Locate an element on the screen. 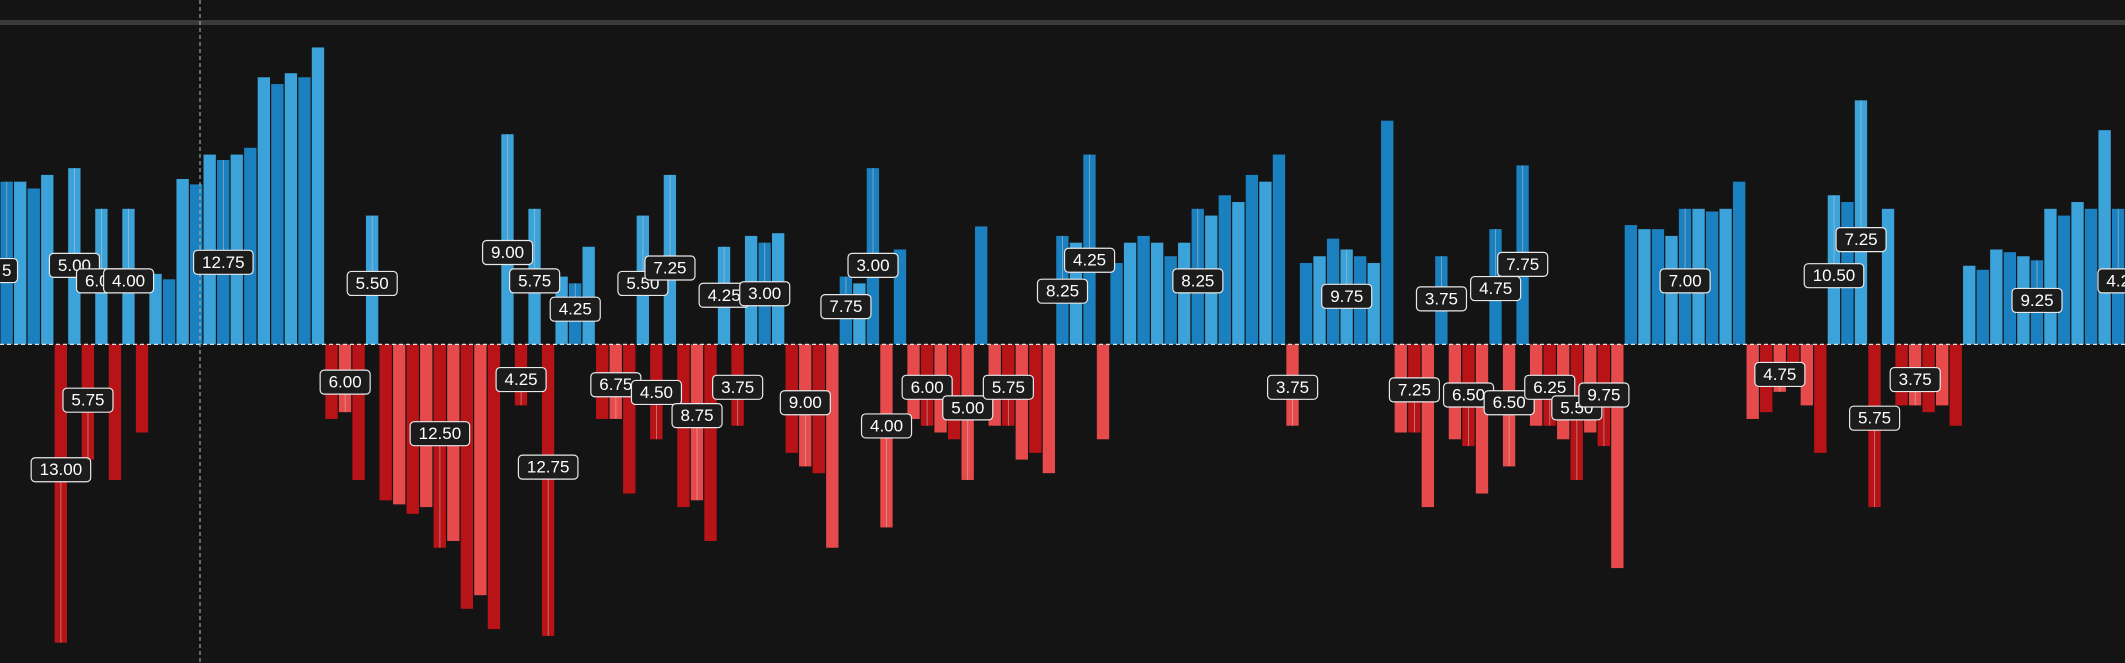  annotation-label: 9.25 is located at coordinates (2036, 300).